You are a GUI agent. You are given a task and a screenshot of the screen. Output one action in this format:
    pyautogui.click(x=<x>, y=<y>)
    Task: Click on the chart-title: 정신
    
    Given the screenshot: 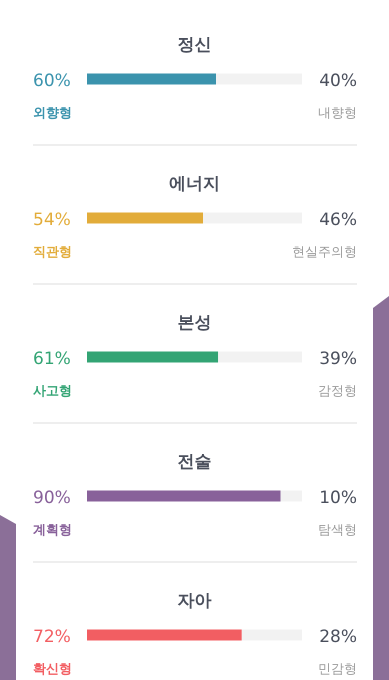 What is the action you would take?
    pyautogui.click(x=195, y=45)
    